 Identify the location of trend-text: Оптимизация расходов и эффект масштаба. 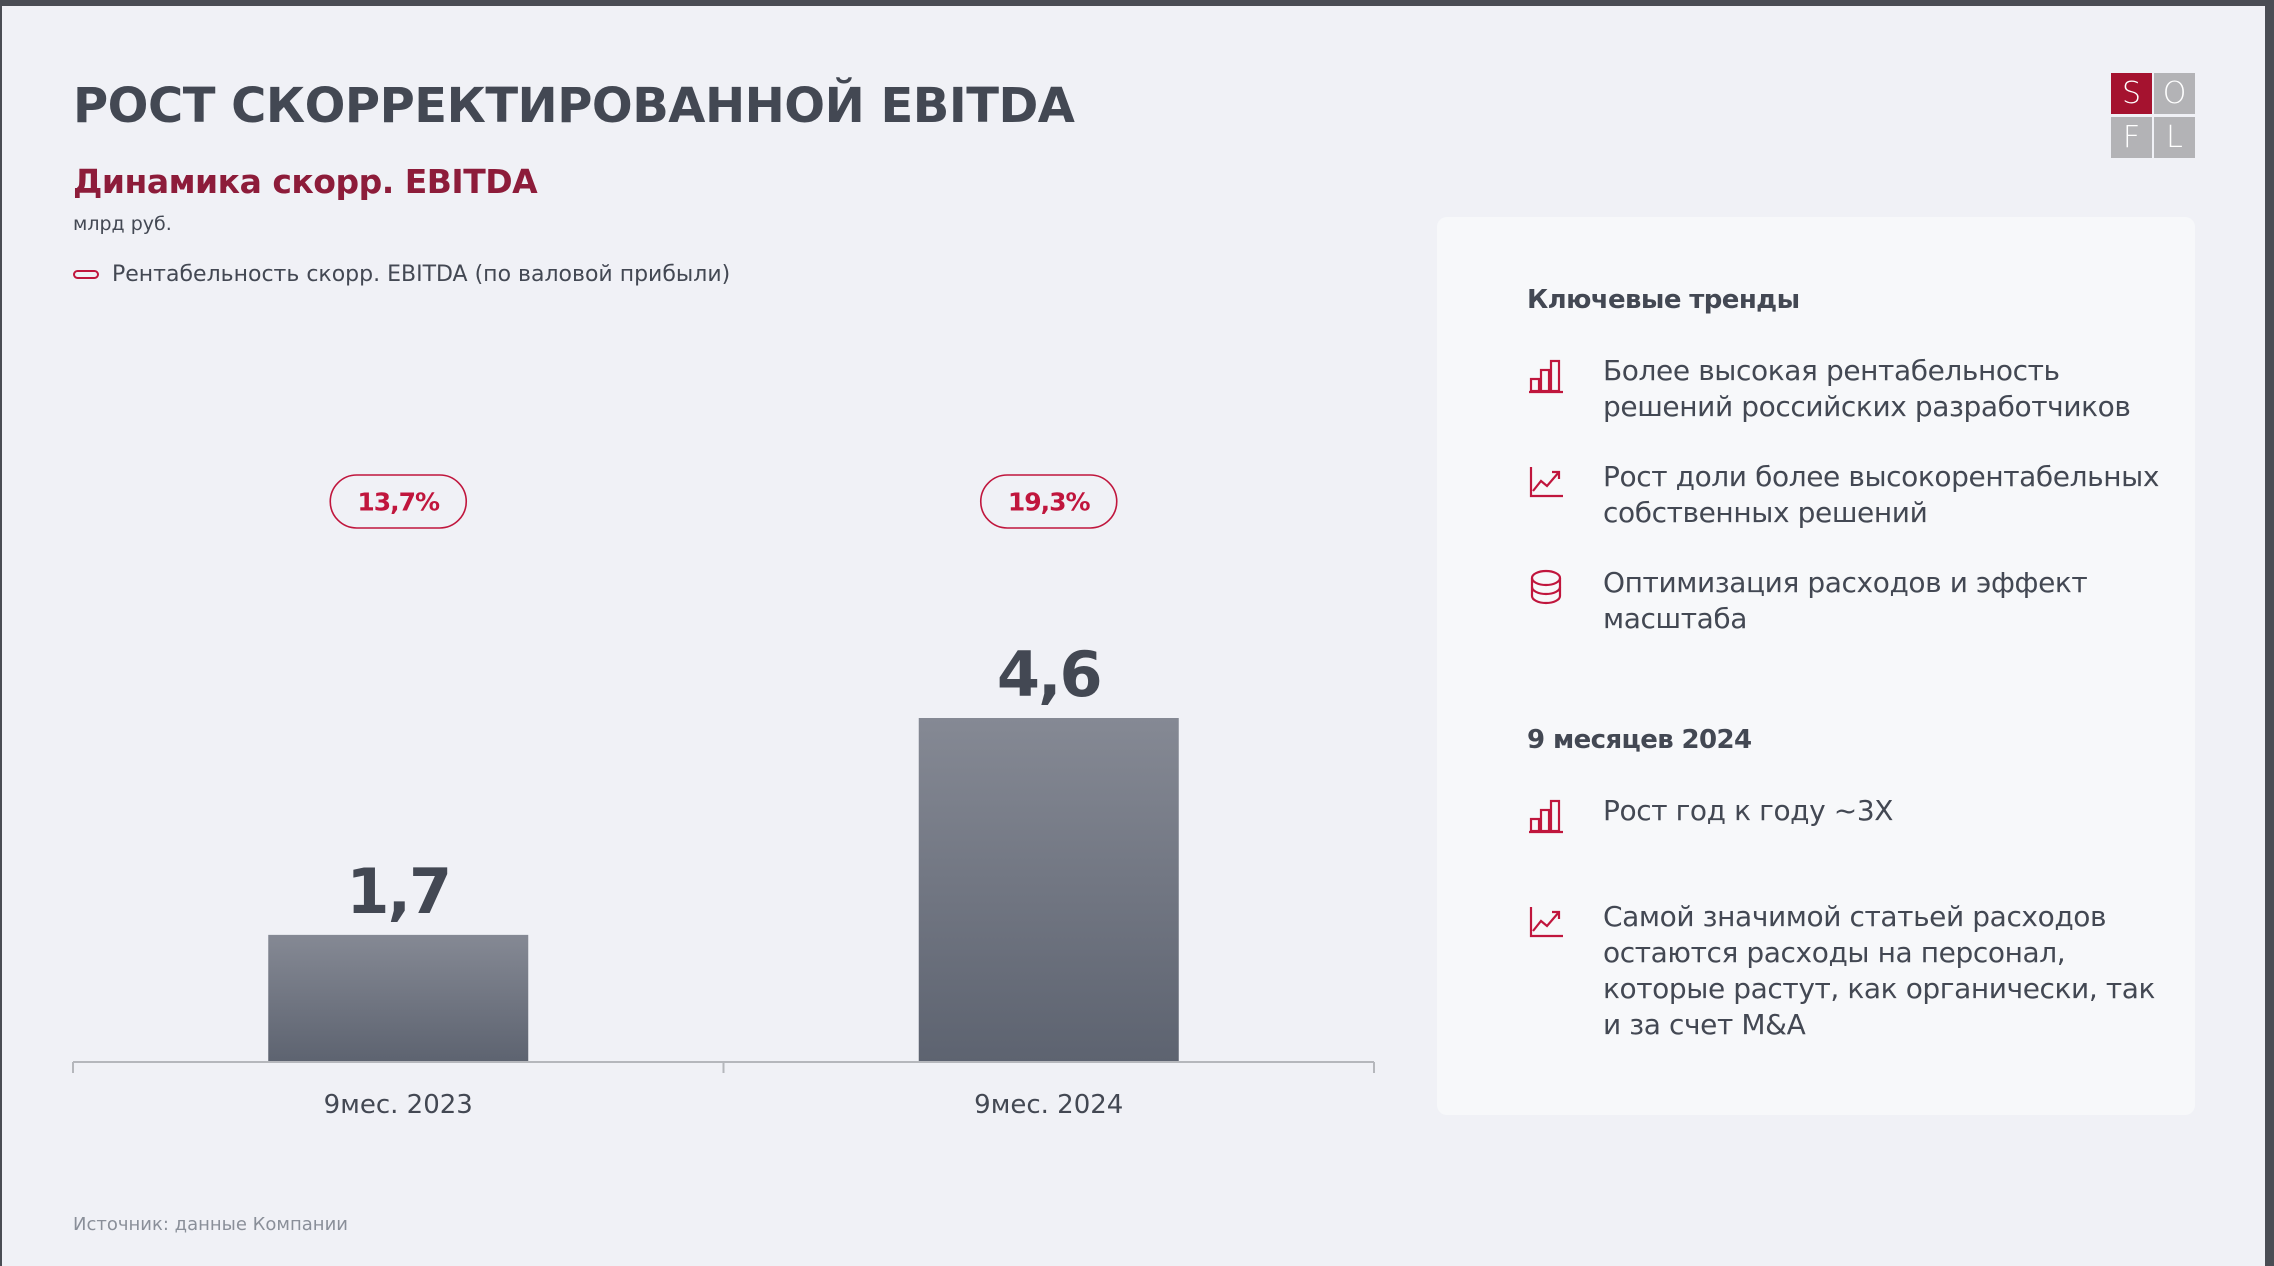
(1845, 600).